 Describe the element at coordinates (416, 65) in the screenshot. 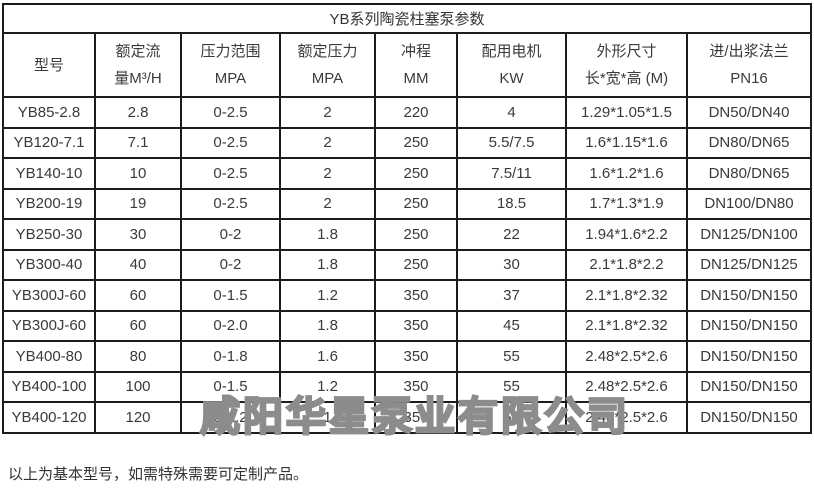

I see `column-header: 冲程 MM` at that location.